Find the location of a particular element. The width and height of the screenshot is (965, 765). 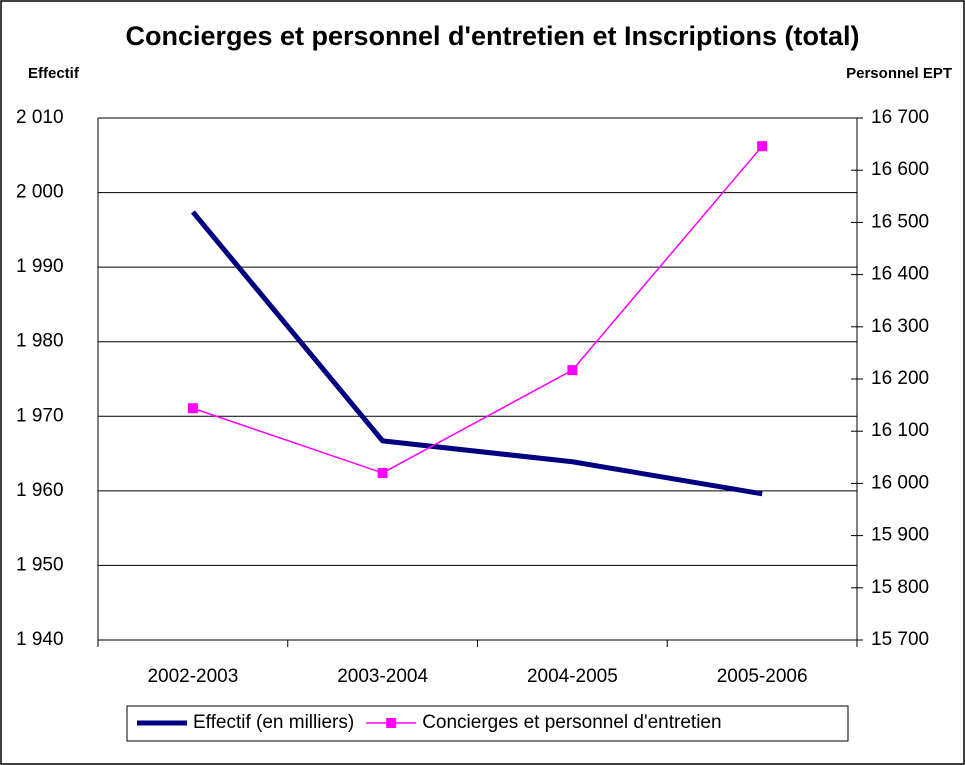

y2-tick-label: 16 000 is located at coordinates (900, 482).